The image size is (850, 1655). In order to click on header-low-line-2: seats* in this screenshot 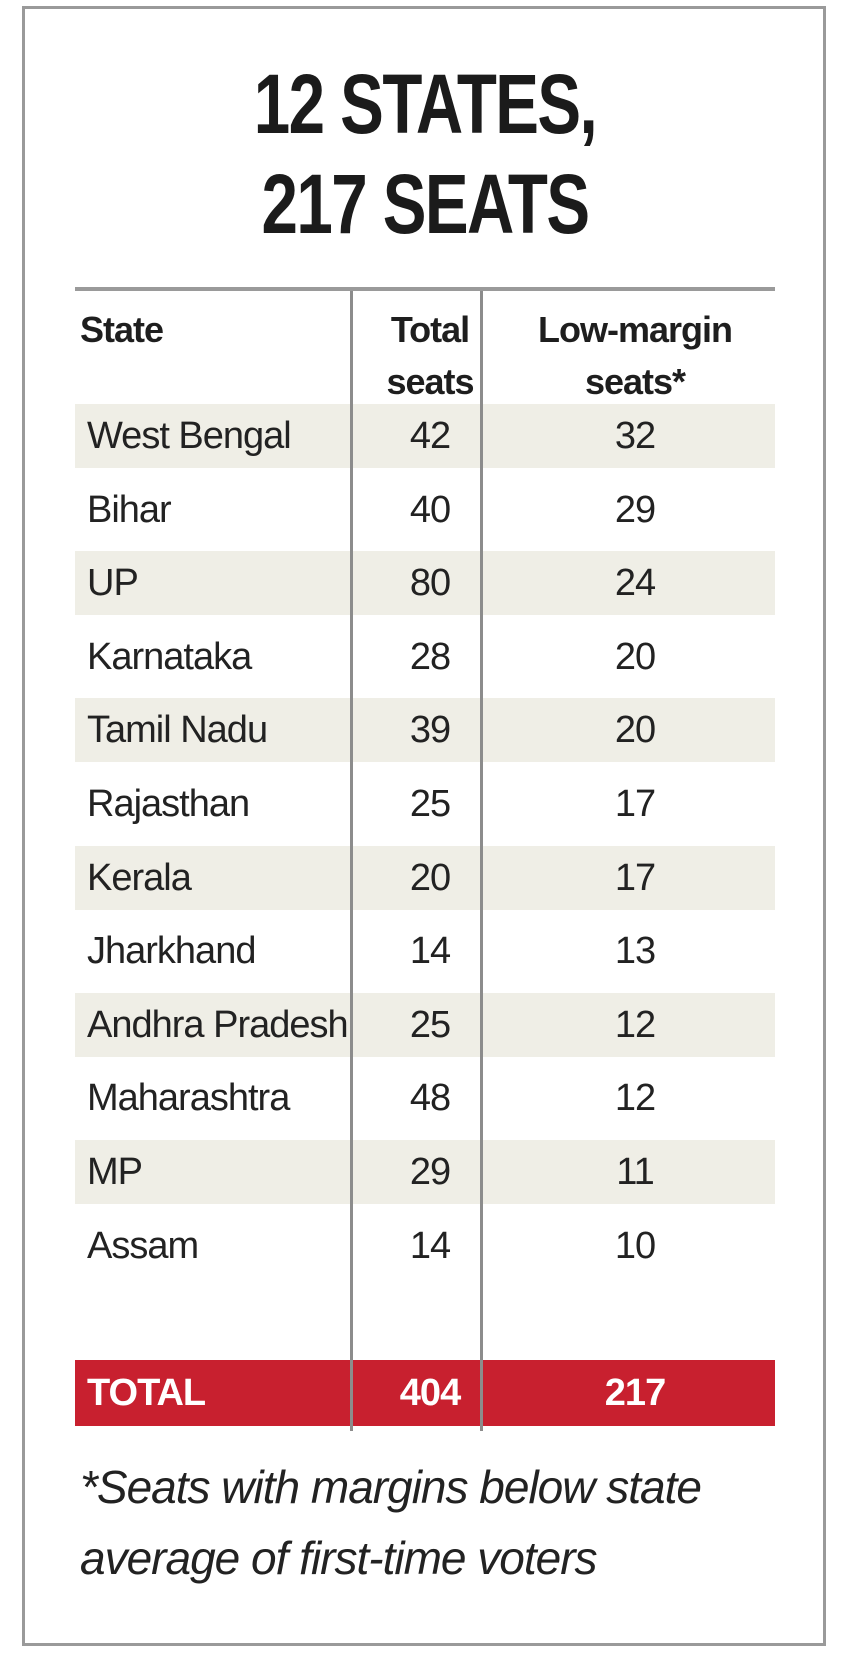, I will do `click(635, 381)`.